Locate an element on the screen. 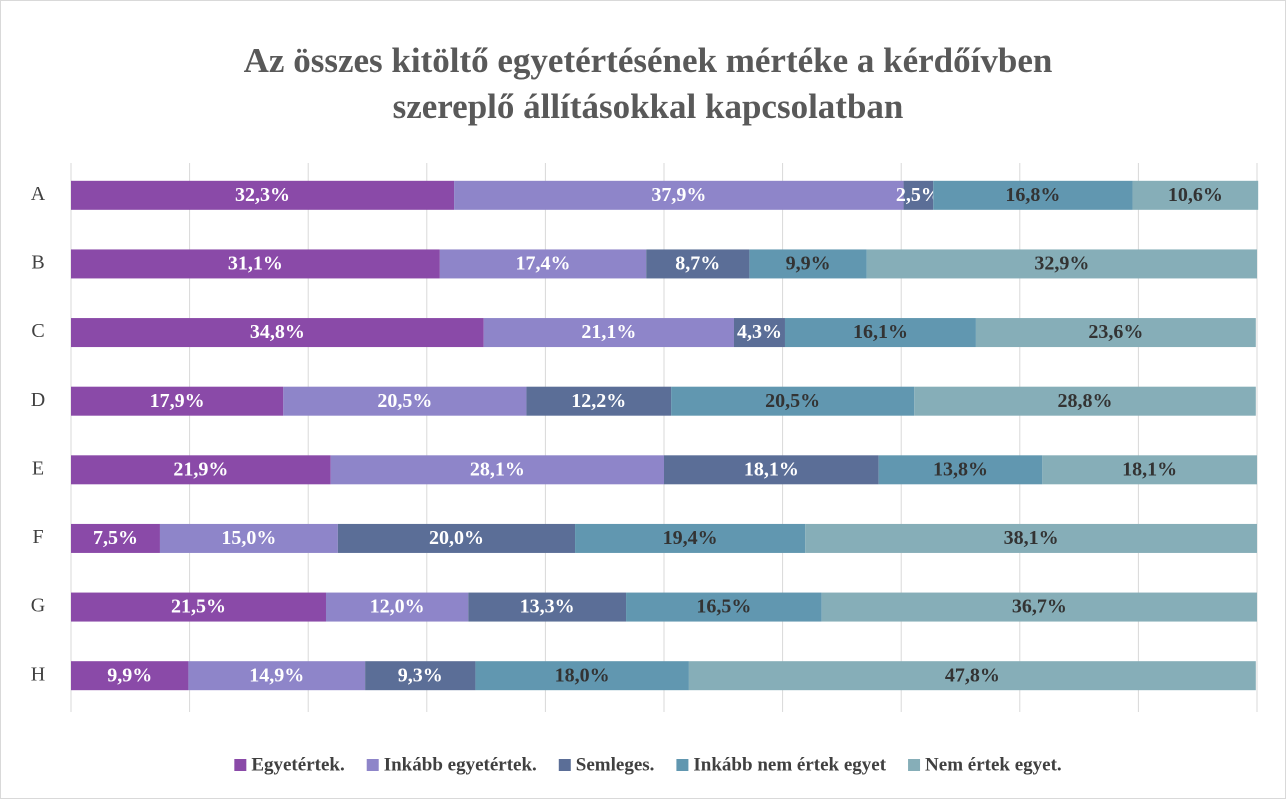  data-label: 31,1% is located at coordinates (255, 264).